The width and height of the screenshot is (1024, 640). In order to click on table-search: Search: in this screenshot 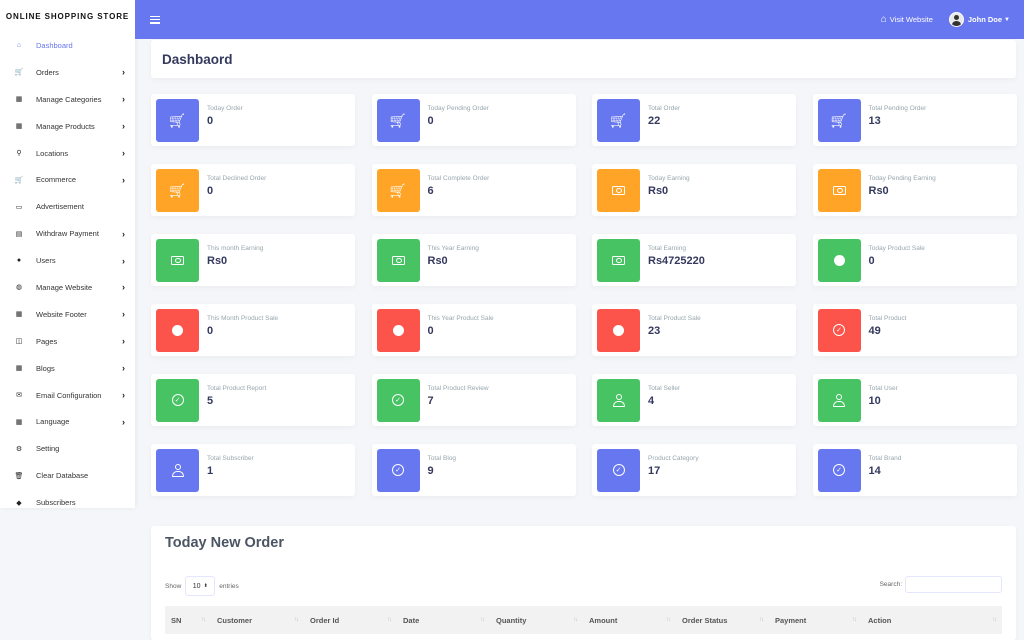, I will do `click(941, 584)`.